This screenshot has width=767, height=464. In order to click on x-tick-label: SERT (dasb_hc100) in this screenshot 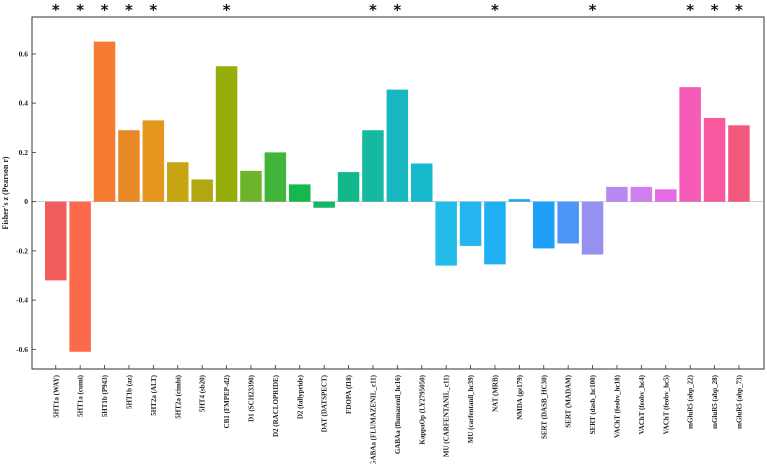, I will do `click(593, 404)`.